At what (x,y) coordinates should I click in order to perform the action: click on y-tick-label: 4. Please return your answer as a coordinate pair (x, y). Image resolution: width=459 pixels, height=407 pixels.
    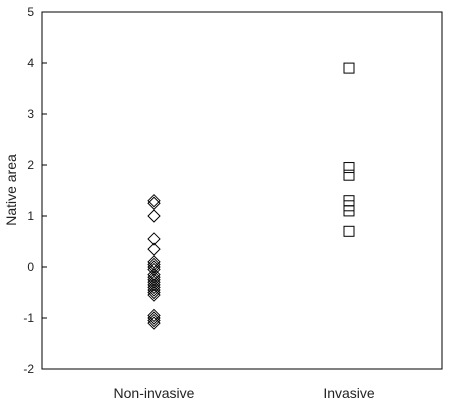
    Looking at the image, I should click on (30, 63).